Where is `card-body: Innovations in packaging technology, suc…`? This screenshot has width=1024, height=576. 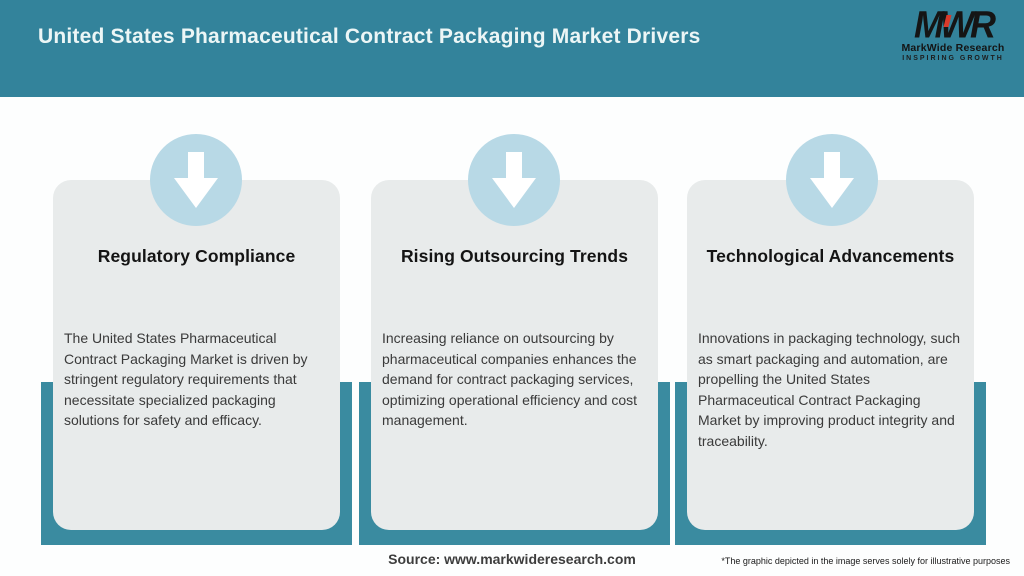 card-body: Innovations in packaging technology, suc… is located at coordinates (829, 389).